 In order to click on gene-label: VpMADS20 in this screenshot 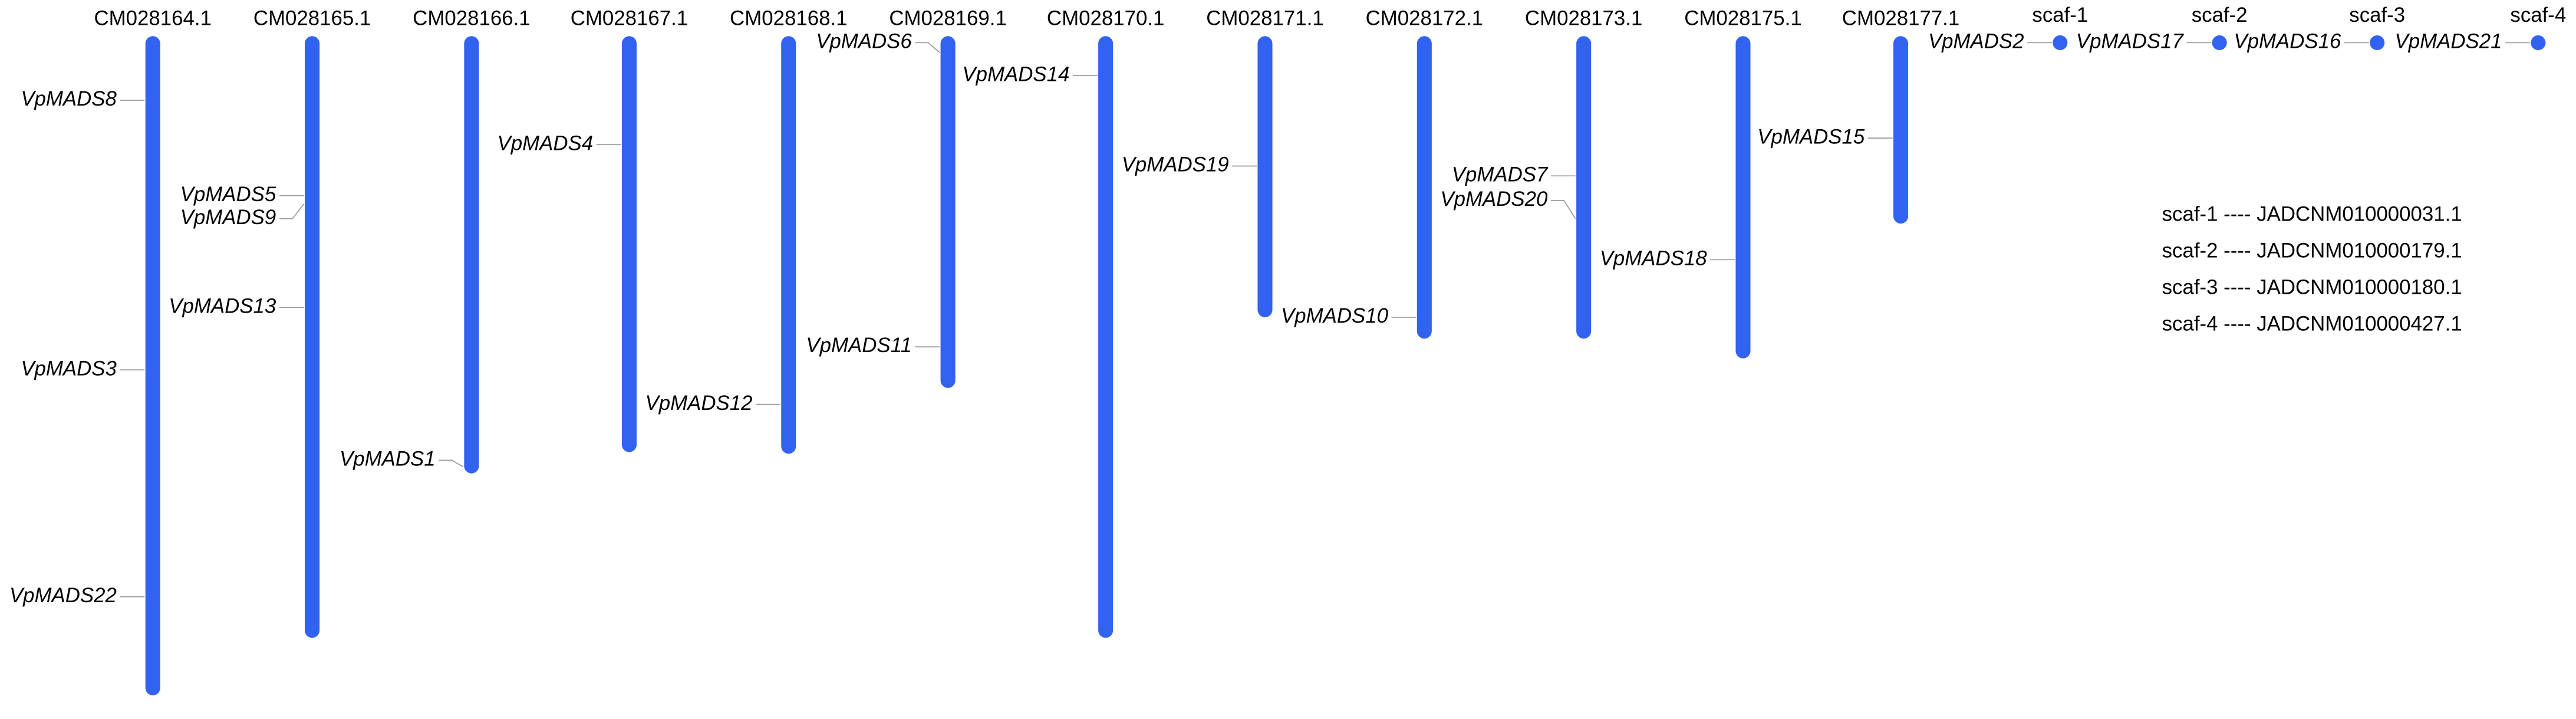, I will do `click(1494, 200)`.